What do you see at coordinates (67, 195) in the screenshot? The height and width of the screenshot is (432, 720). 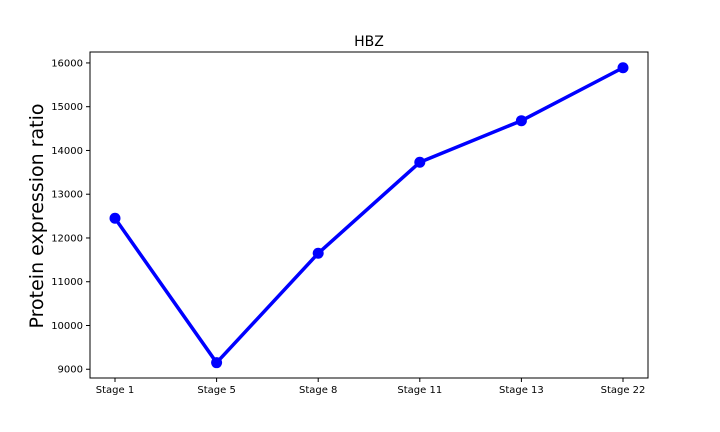 I see `y-tick-label: 13000` at bounding box center [67, 195].